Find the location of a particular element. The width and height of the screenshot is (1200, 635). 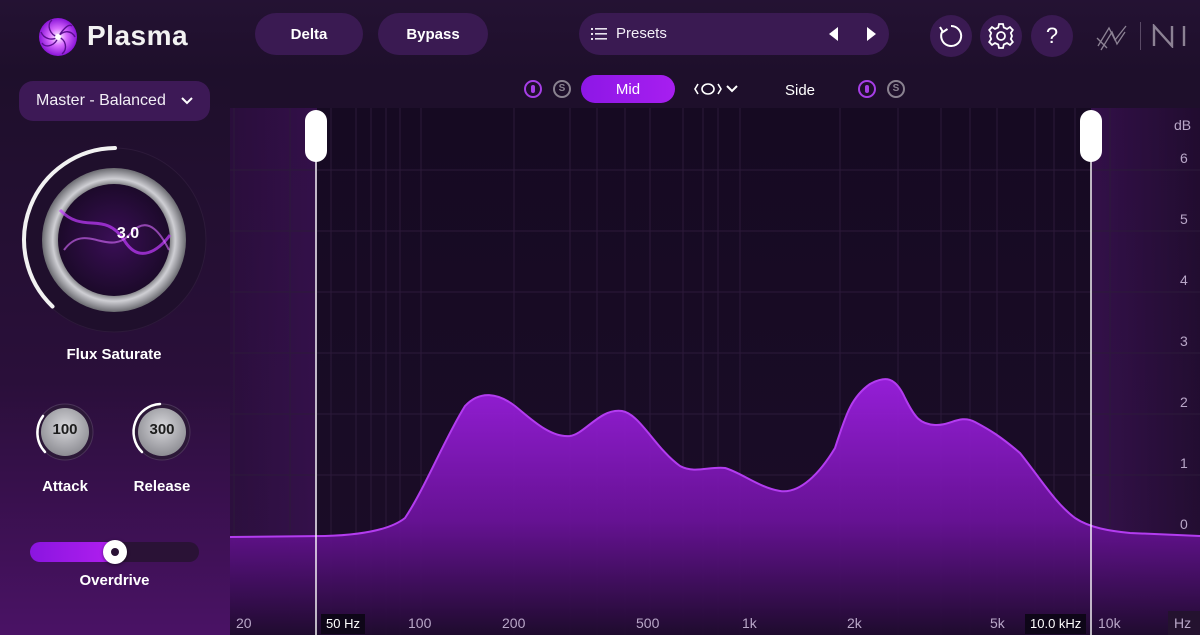

attack-value: 100 is located at coordinates (65, 429).